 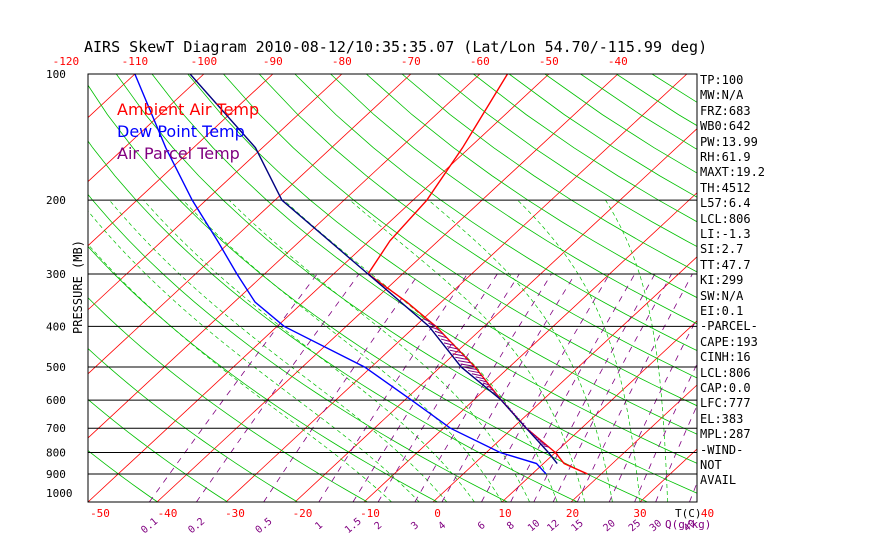 I want to click on mixing-ratio-tick-label: 1, so click(x=319, y=526).